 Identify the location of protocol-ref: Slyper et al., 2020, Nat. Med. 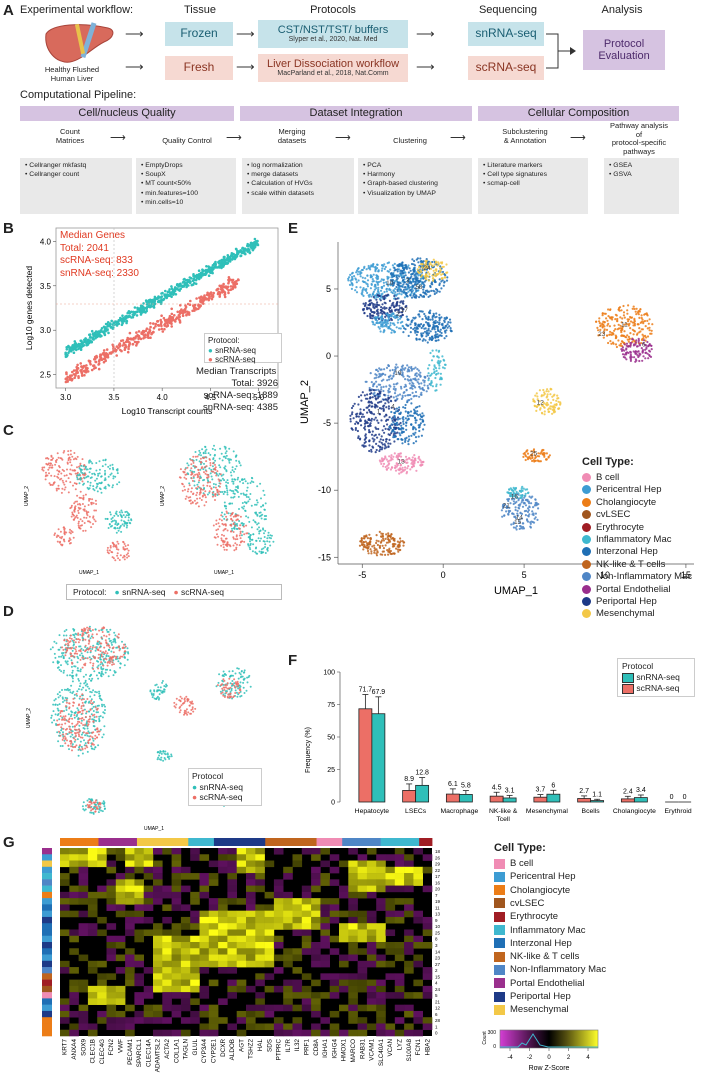
(333, 40).